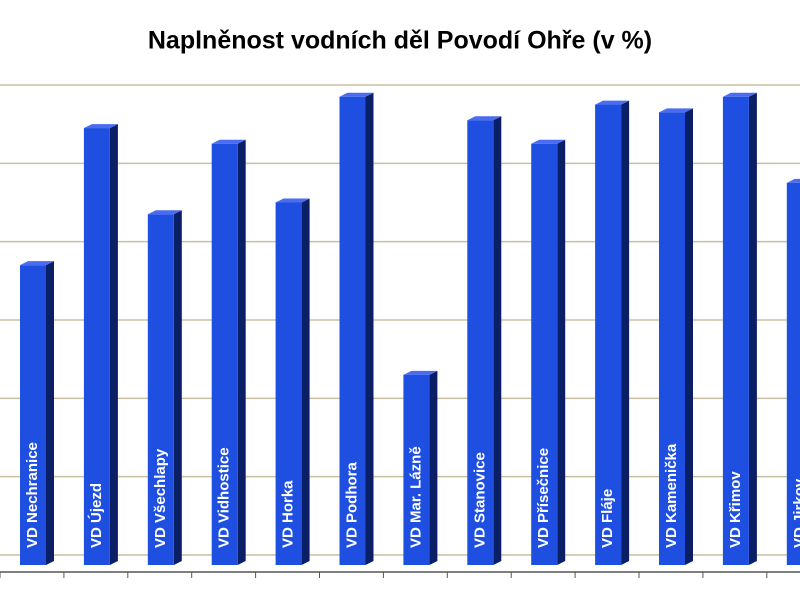 The height and width of the screenshot is (600, 800). I want to click on x-tick-label: VD Horka, so click(288, 514).